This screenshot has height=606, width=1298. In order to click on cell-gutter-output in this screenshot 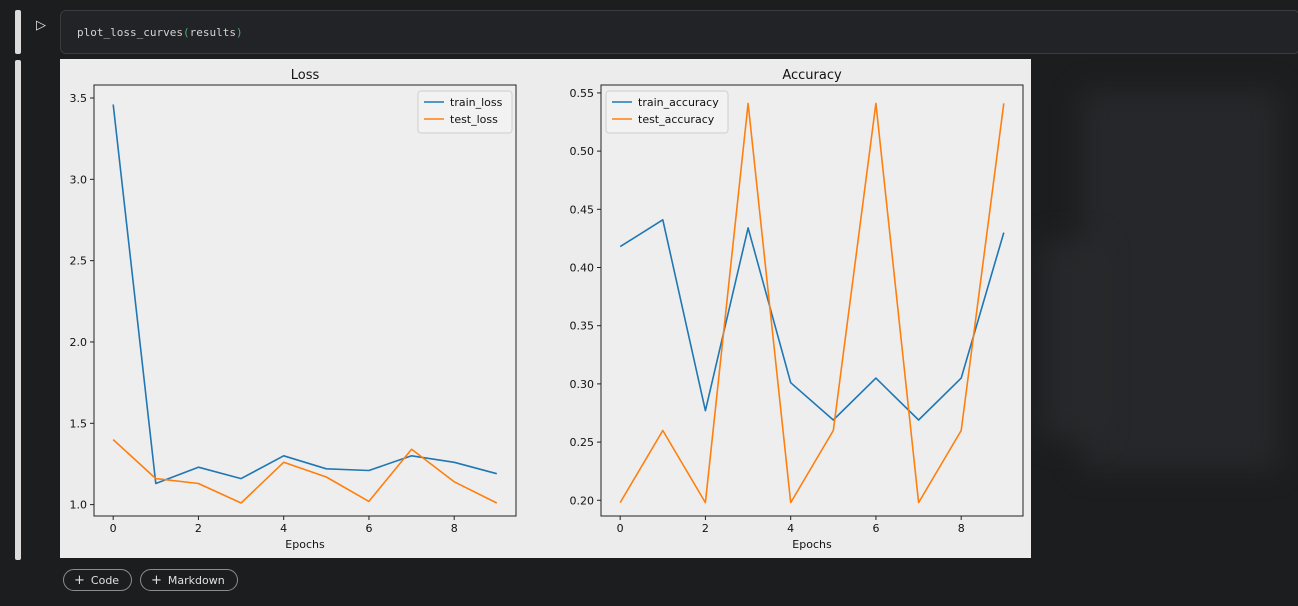, I will do `click(18, 310)`.